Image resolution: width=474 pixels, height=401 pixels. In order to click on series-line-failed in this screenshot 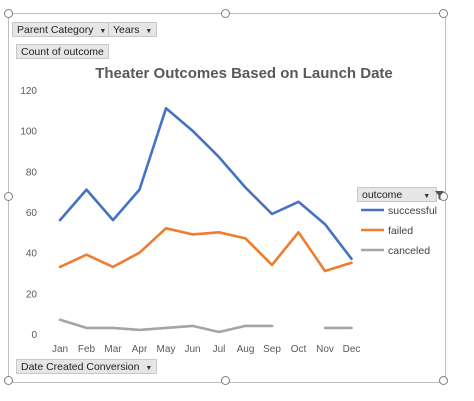, I will do `click(205, 250)`.